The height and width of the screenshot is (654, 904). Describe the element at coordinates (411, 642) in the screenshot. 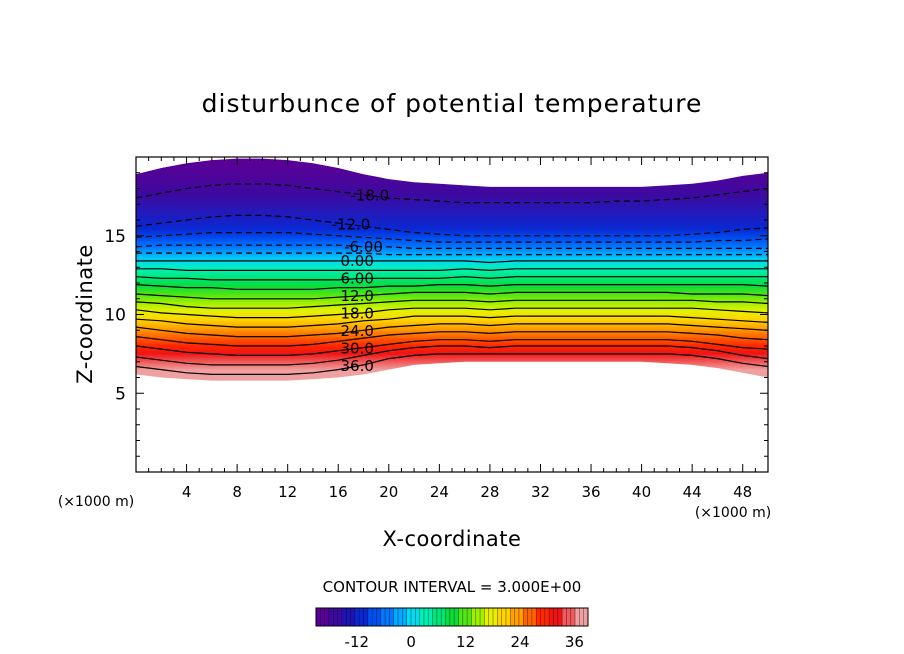

I see `colorbar-tick-label: 0` at that location.